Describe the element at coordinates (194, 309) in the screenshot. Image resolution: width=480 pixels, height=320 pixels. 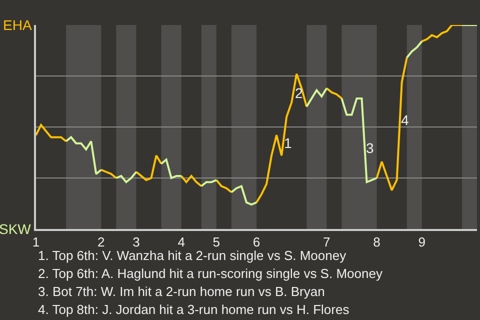
I see `text: 4. Top 8th: J. Jordan hit a 3-run home run vs H. Flores` at that location.